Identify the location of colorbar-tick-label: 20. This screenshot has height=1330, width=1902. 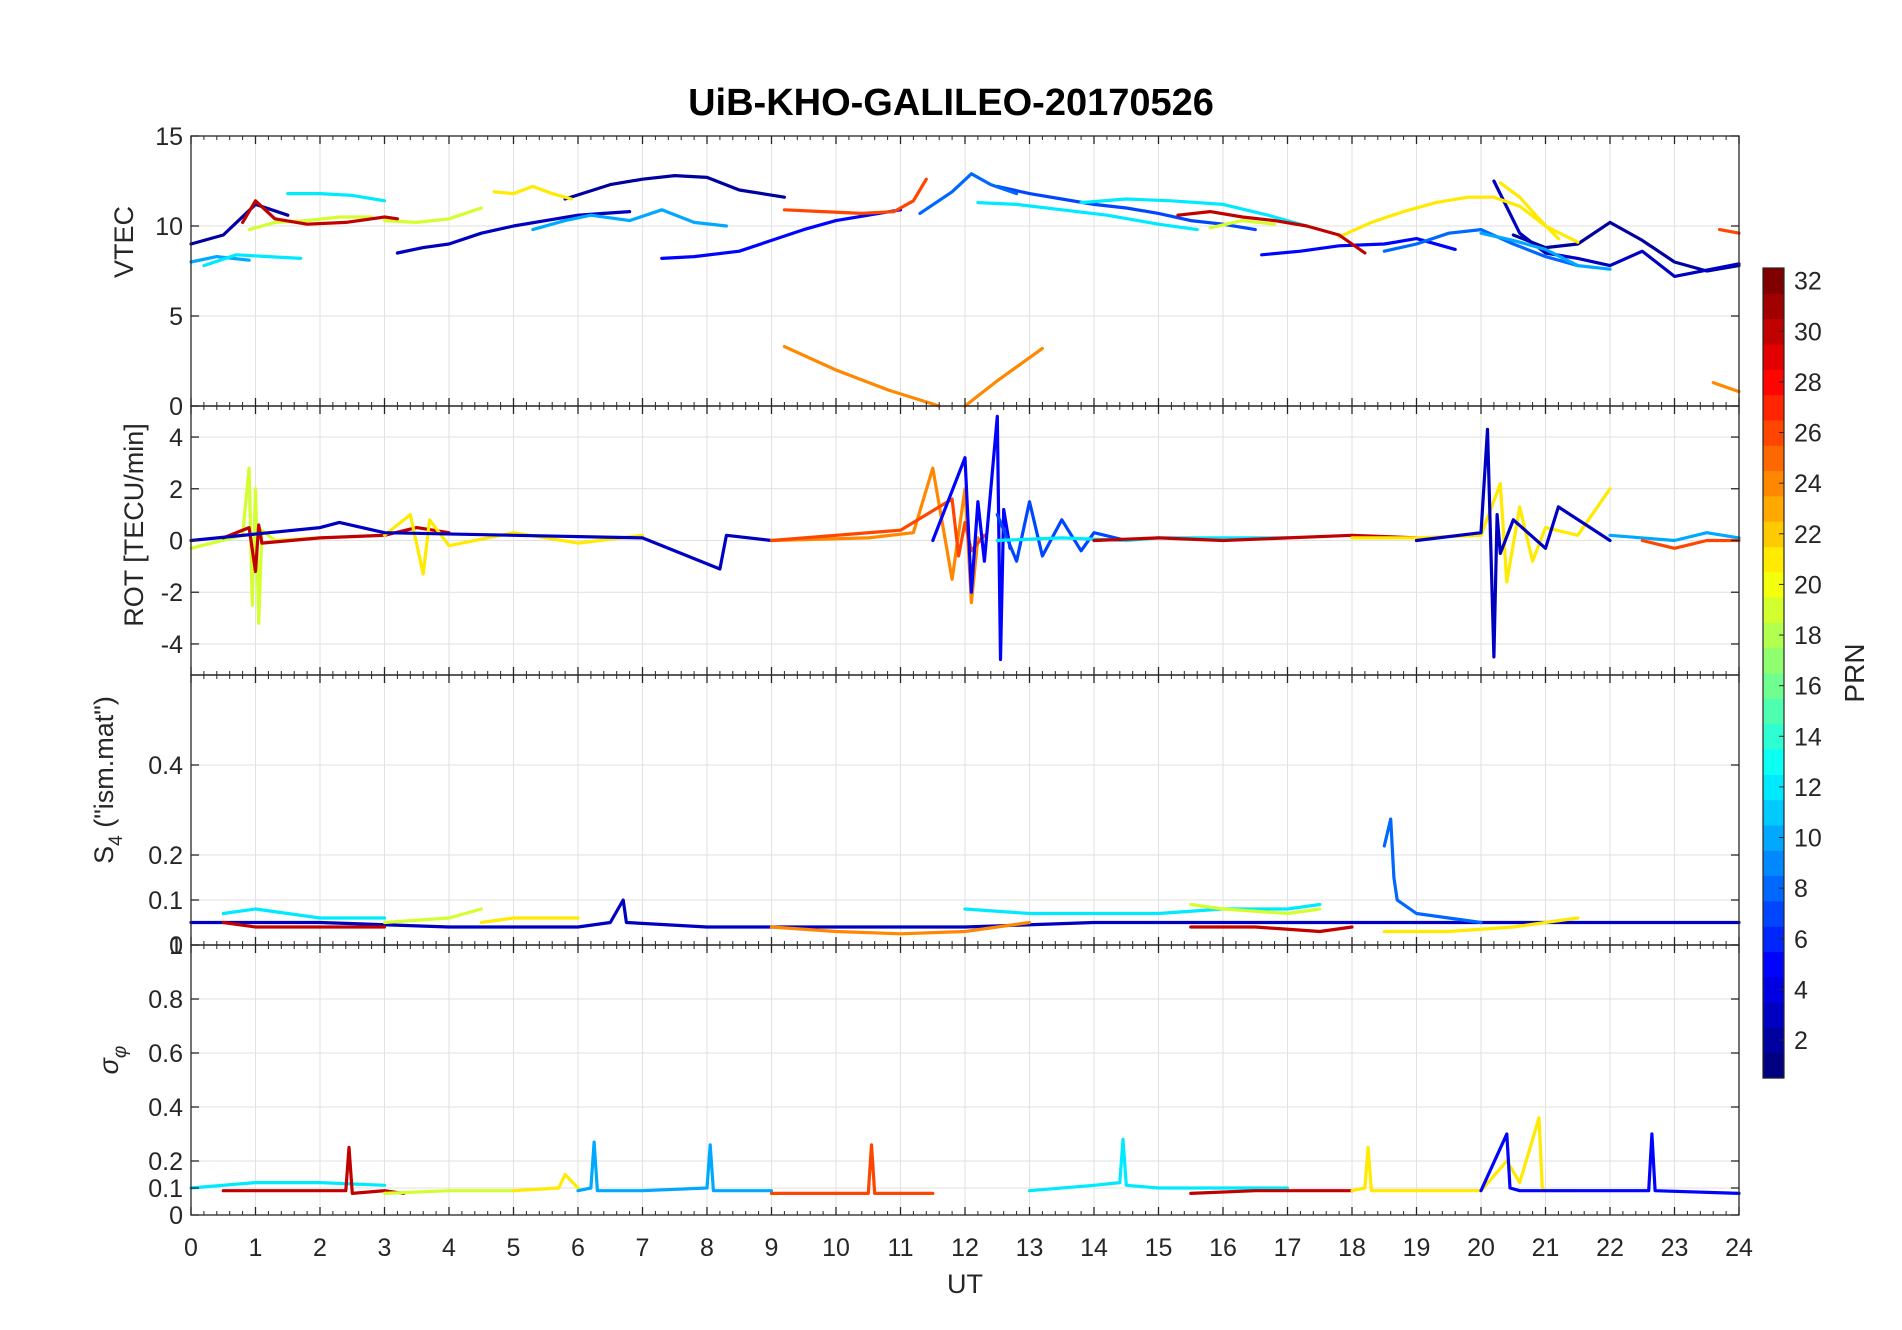
(1808, 585).